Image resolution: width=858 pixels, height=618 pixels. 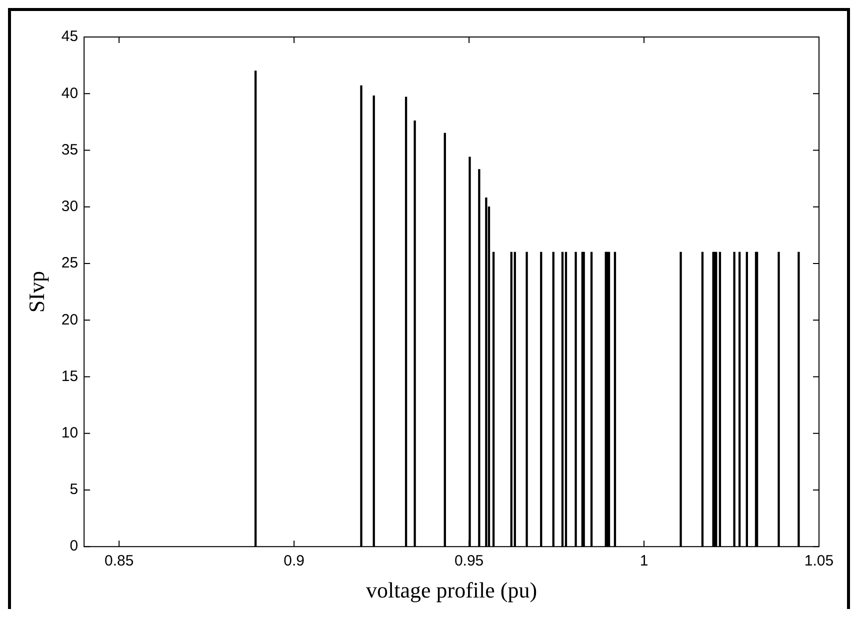 I want to click on y-tick-label: 0, so click(x=74, y=546).